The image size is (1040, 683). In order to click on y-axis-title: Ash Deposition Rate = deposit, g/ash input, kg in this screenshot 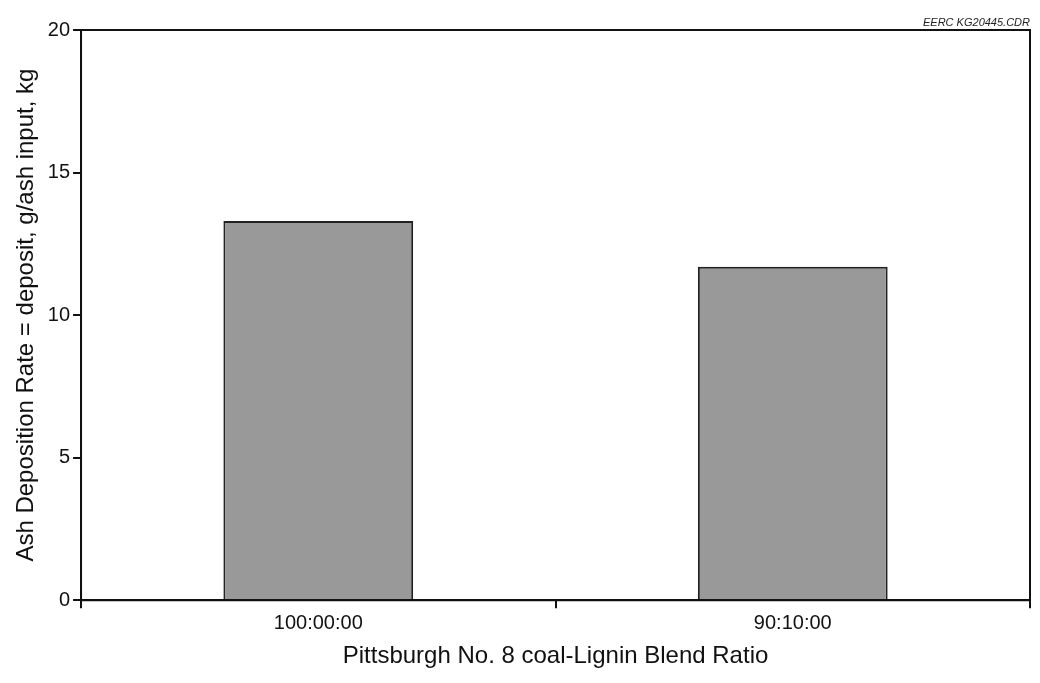, I will do `click(25, 315)`.